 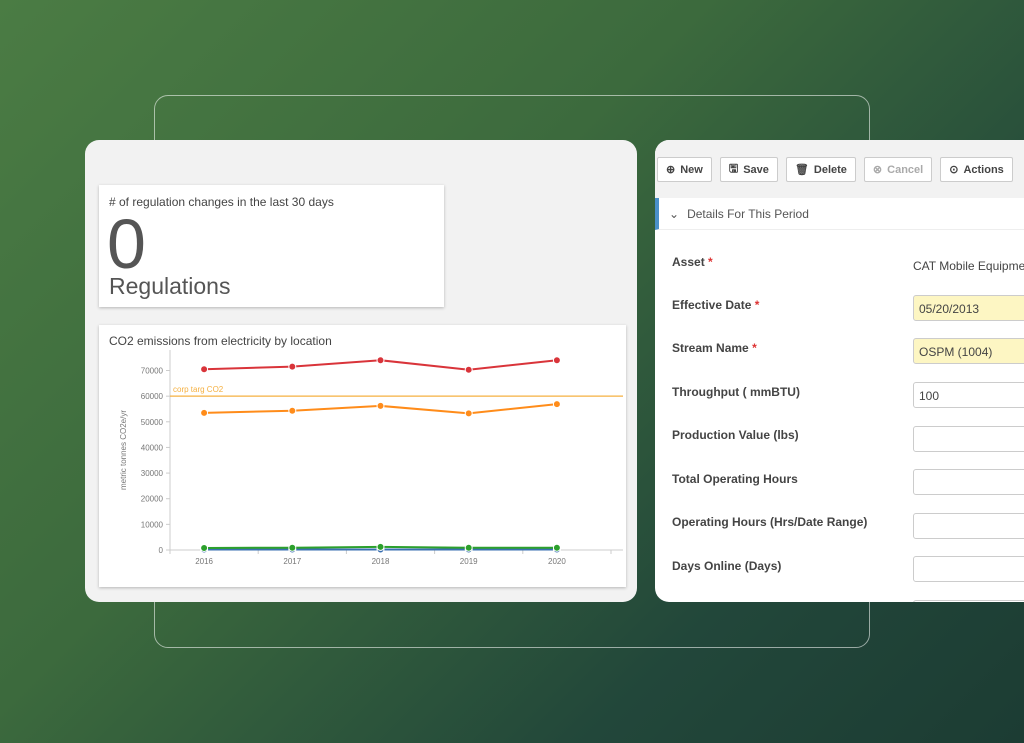 What do you see at coordinates (152, 396) in the screenshot?
I see `y-tick-label: 60000` at bounding box center [152, 396].